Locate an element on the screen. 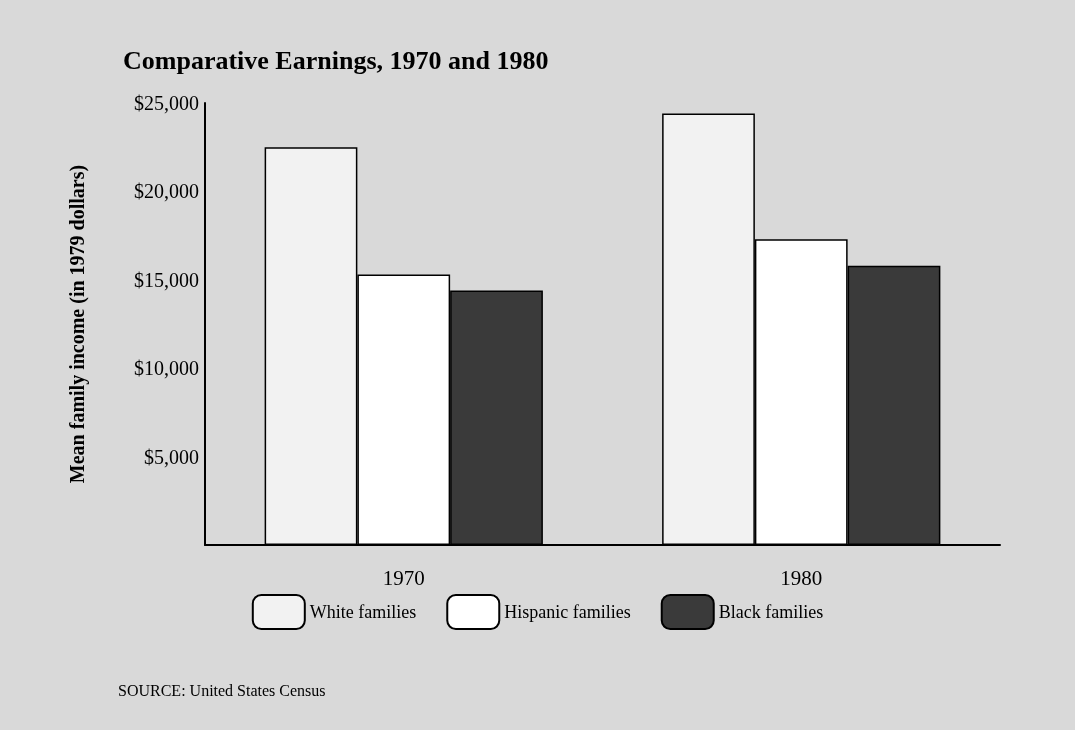  legend-label: Hispanic families is located at coordinates (567, 612).